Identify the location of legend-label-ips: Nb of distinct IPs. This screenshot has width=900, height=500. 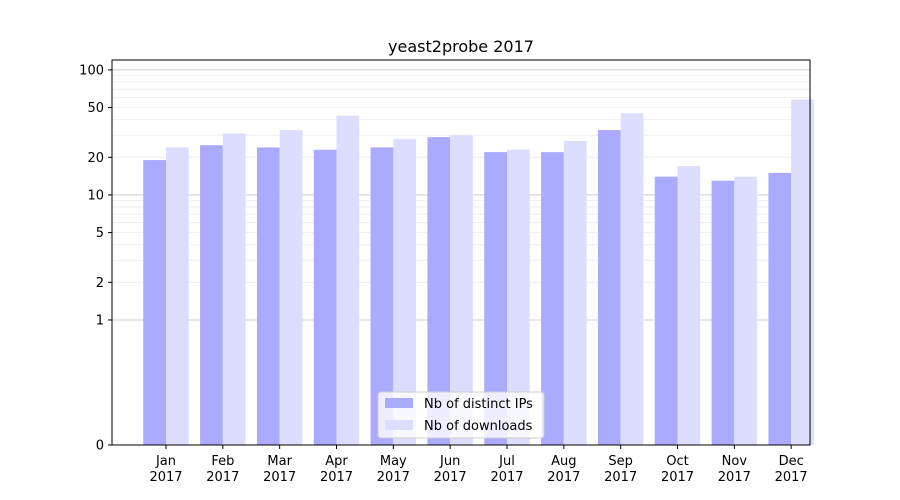
(478, 404).